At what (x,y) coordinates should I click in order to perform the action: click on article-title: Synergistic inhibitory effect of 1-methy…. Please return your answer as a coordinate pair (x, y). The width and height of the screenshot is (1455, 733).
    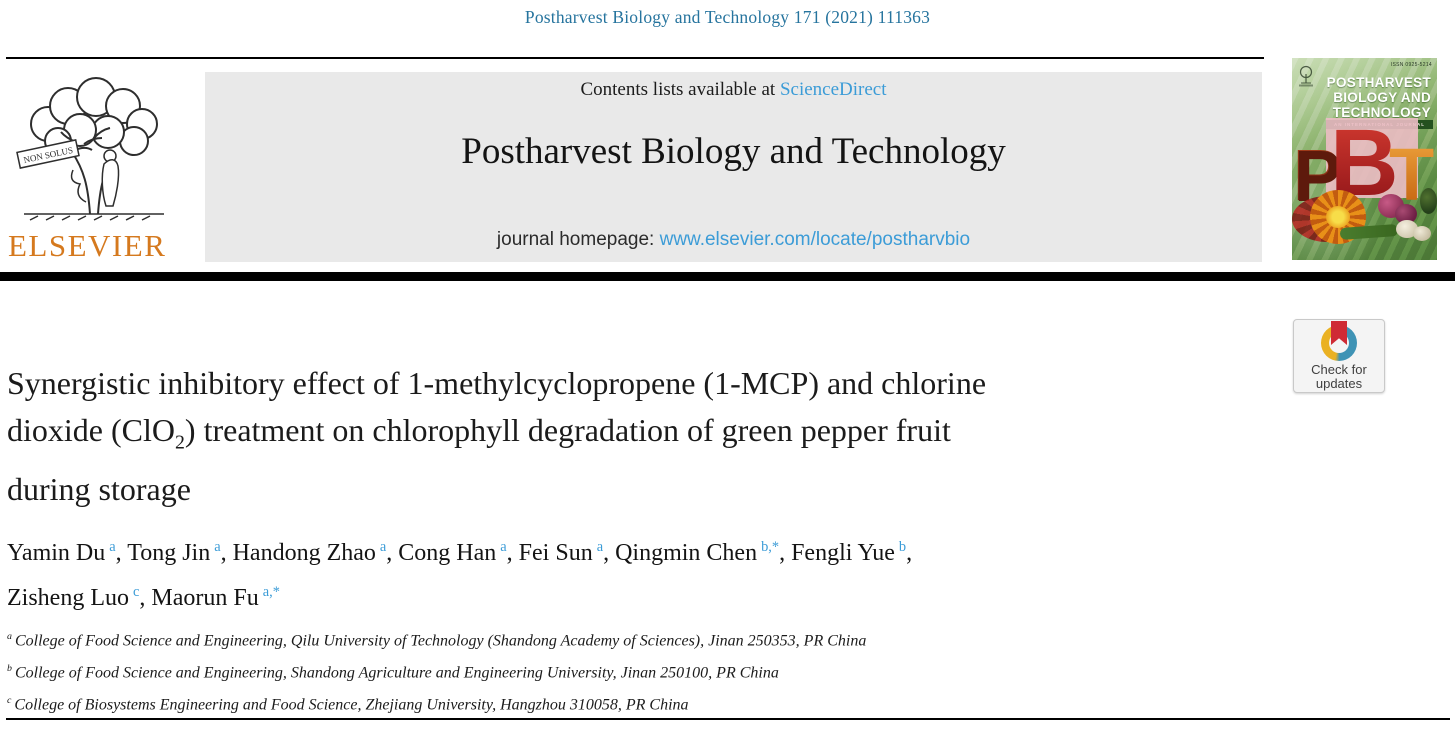
    Looking at the image, I should click on (497, 436).